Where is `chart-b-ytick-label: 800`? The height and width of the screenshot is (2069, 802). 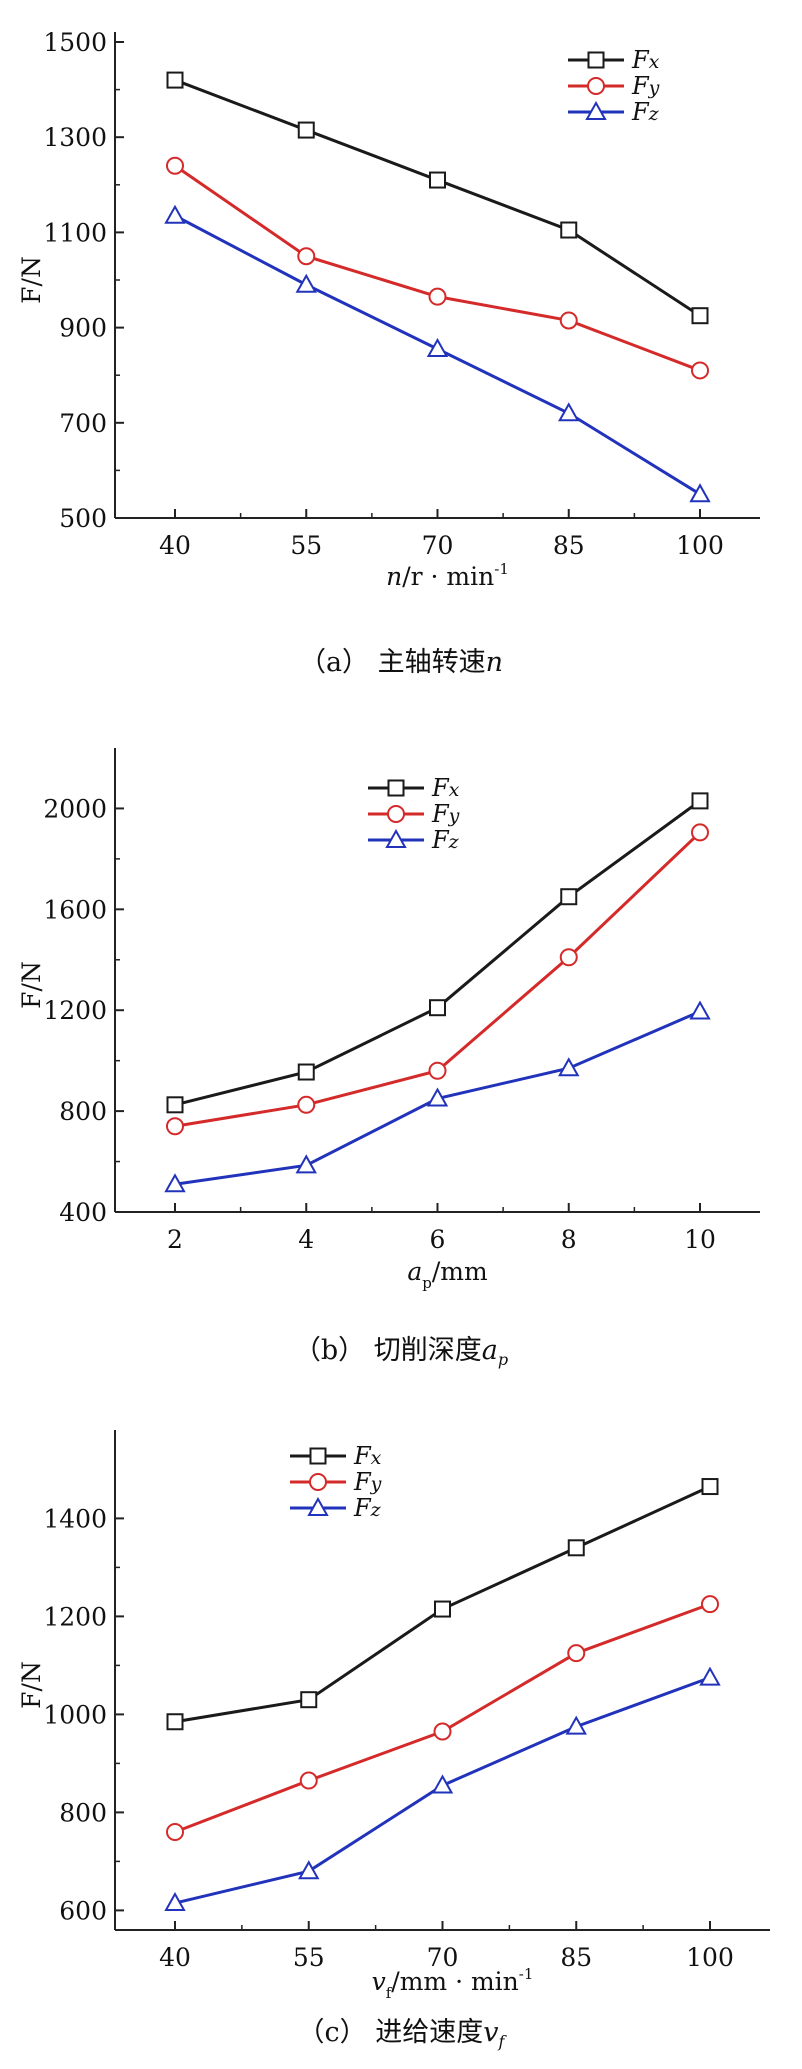 chart-b-ytick-label: 800 is located at coordinates (83, 1111).